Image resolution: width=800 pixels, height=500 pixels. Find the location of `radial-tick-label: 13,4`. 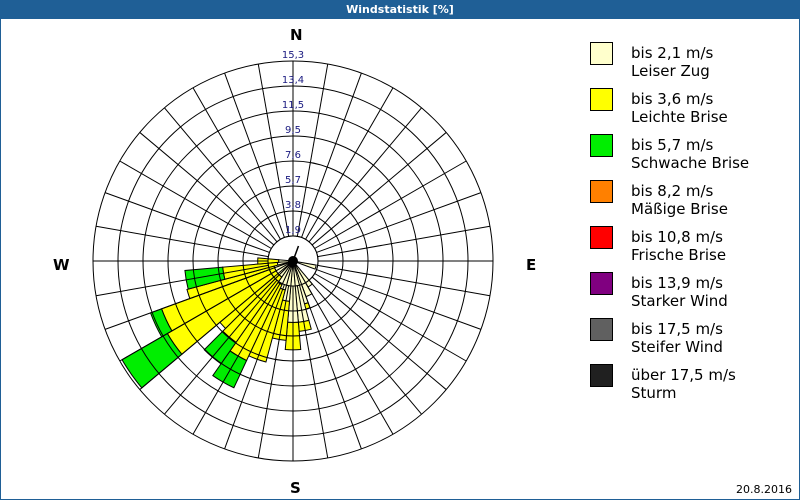

radial-tick-label: 13,4 is located at coordinates (293, 80).